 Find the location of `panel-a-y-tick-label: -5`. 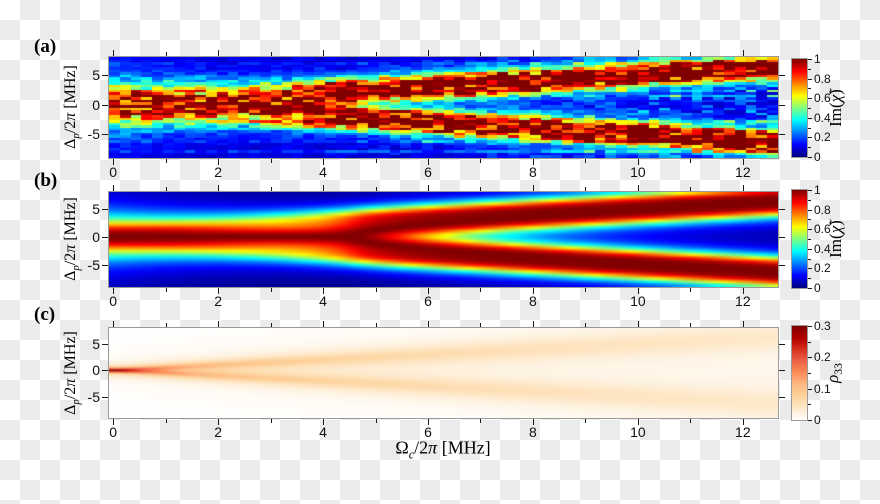

panel-a-y-tick-label: -5 is located at coordinates (93, 134).